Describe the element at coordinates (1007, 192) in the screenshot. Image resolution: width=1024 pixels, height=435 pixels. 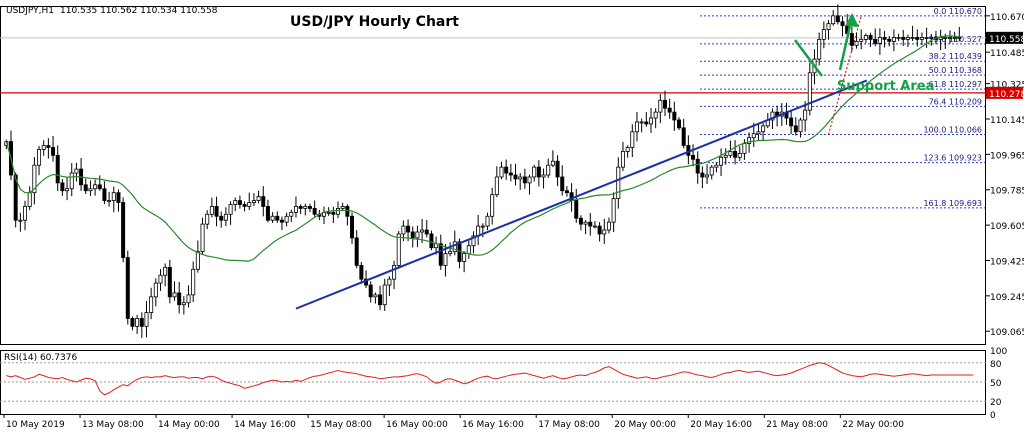
I see `price-tick-label: 109.785` at that location.